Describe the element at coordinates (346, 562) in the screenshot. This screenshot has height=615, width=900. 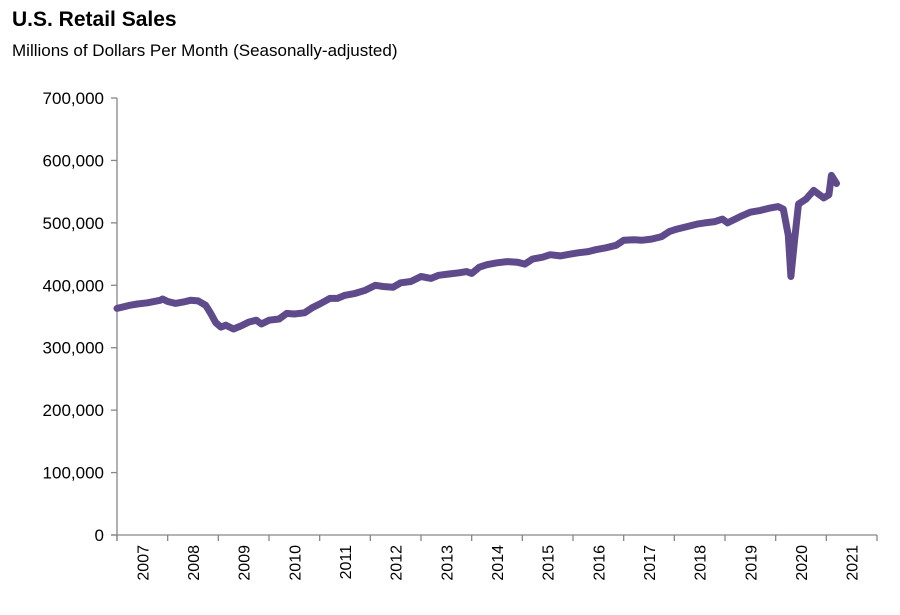
I see `x-tick-label: 2011` at that location.